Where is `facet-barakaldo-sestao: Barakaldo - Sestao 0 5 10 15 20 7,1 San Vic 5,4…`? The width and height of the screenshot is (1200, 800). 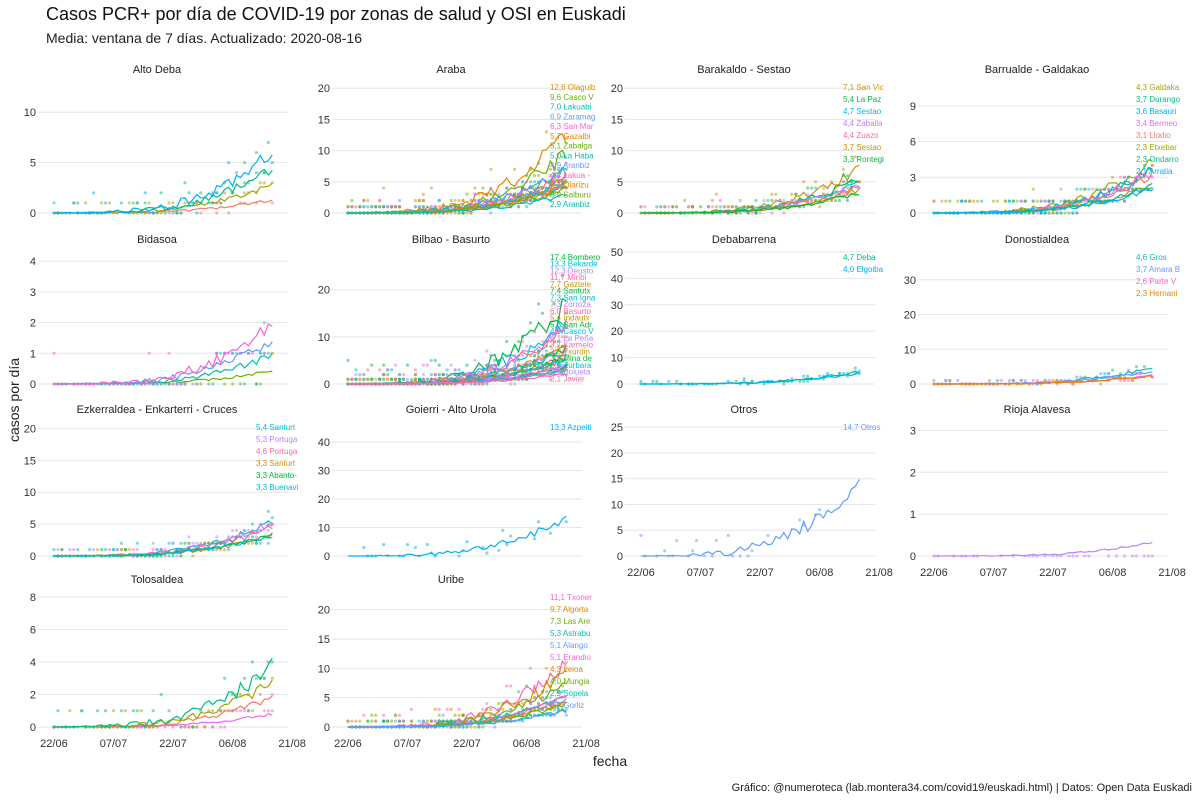
facet-barakaldo-sestao: Barakaldo - Sestao 0 5 10 15 20 7,1 San Vic 5,4… is located at coordinates (747, 142).